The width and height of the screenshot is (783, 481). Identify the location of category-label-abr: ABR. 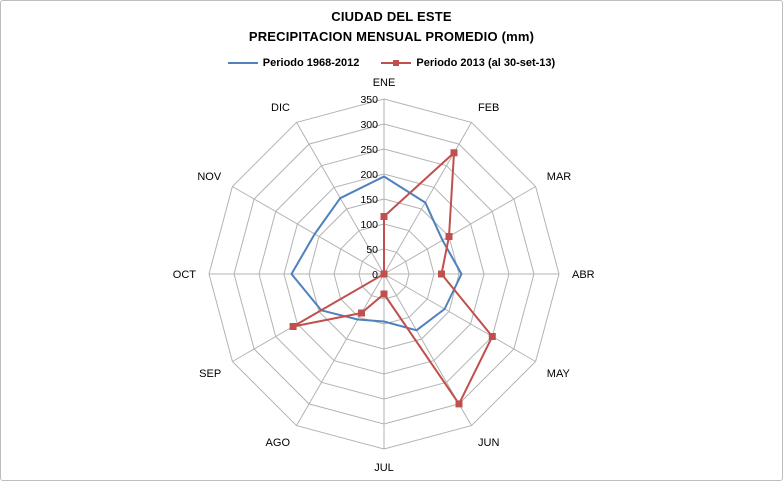
(583, 275).